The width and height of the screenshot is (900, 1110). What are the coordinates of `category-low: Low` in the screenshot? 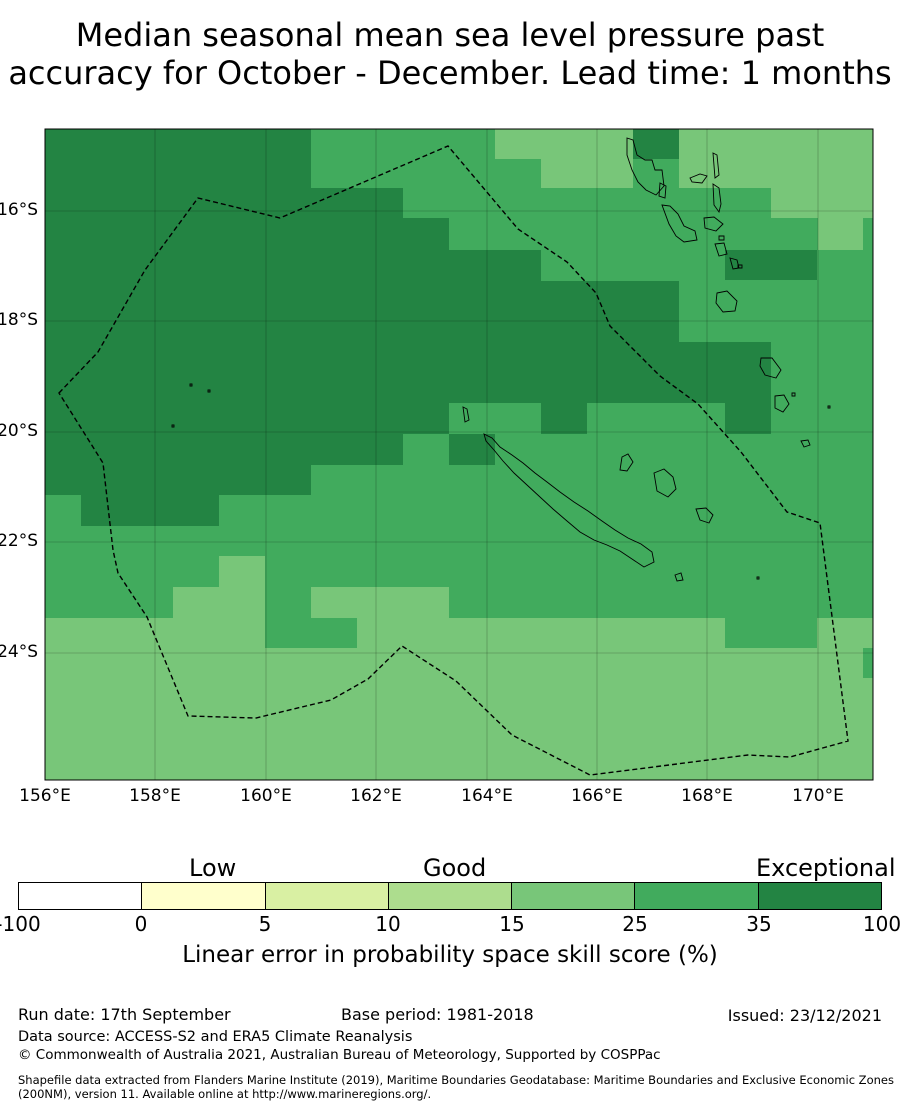 It's located at (213, 868).